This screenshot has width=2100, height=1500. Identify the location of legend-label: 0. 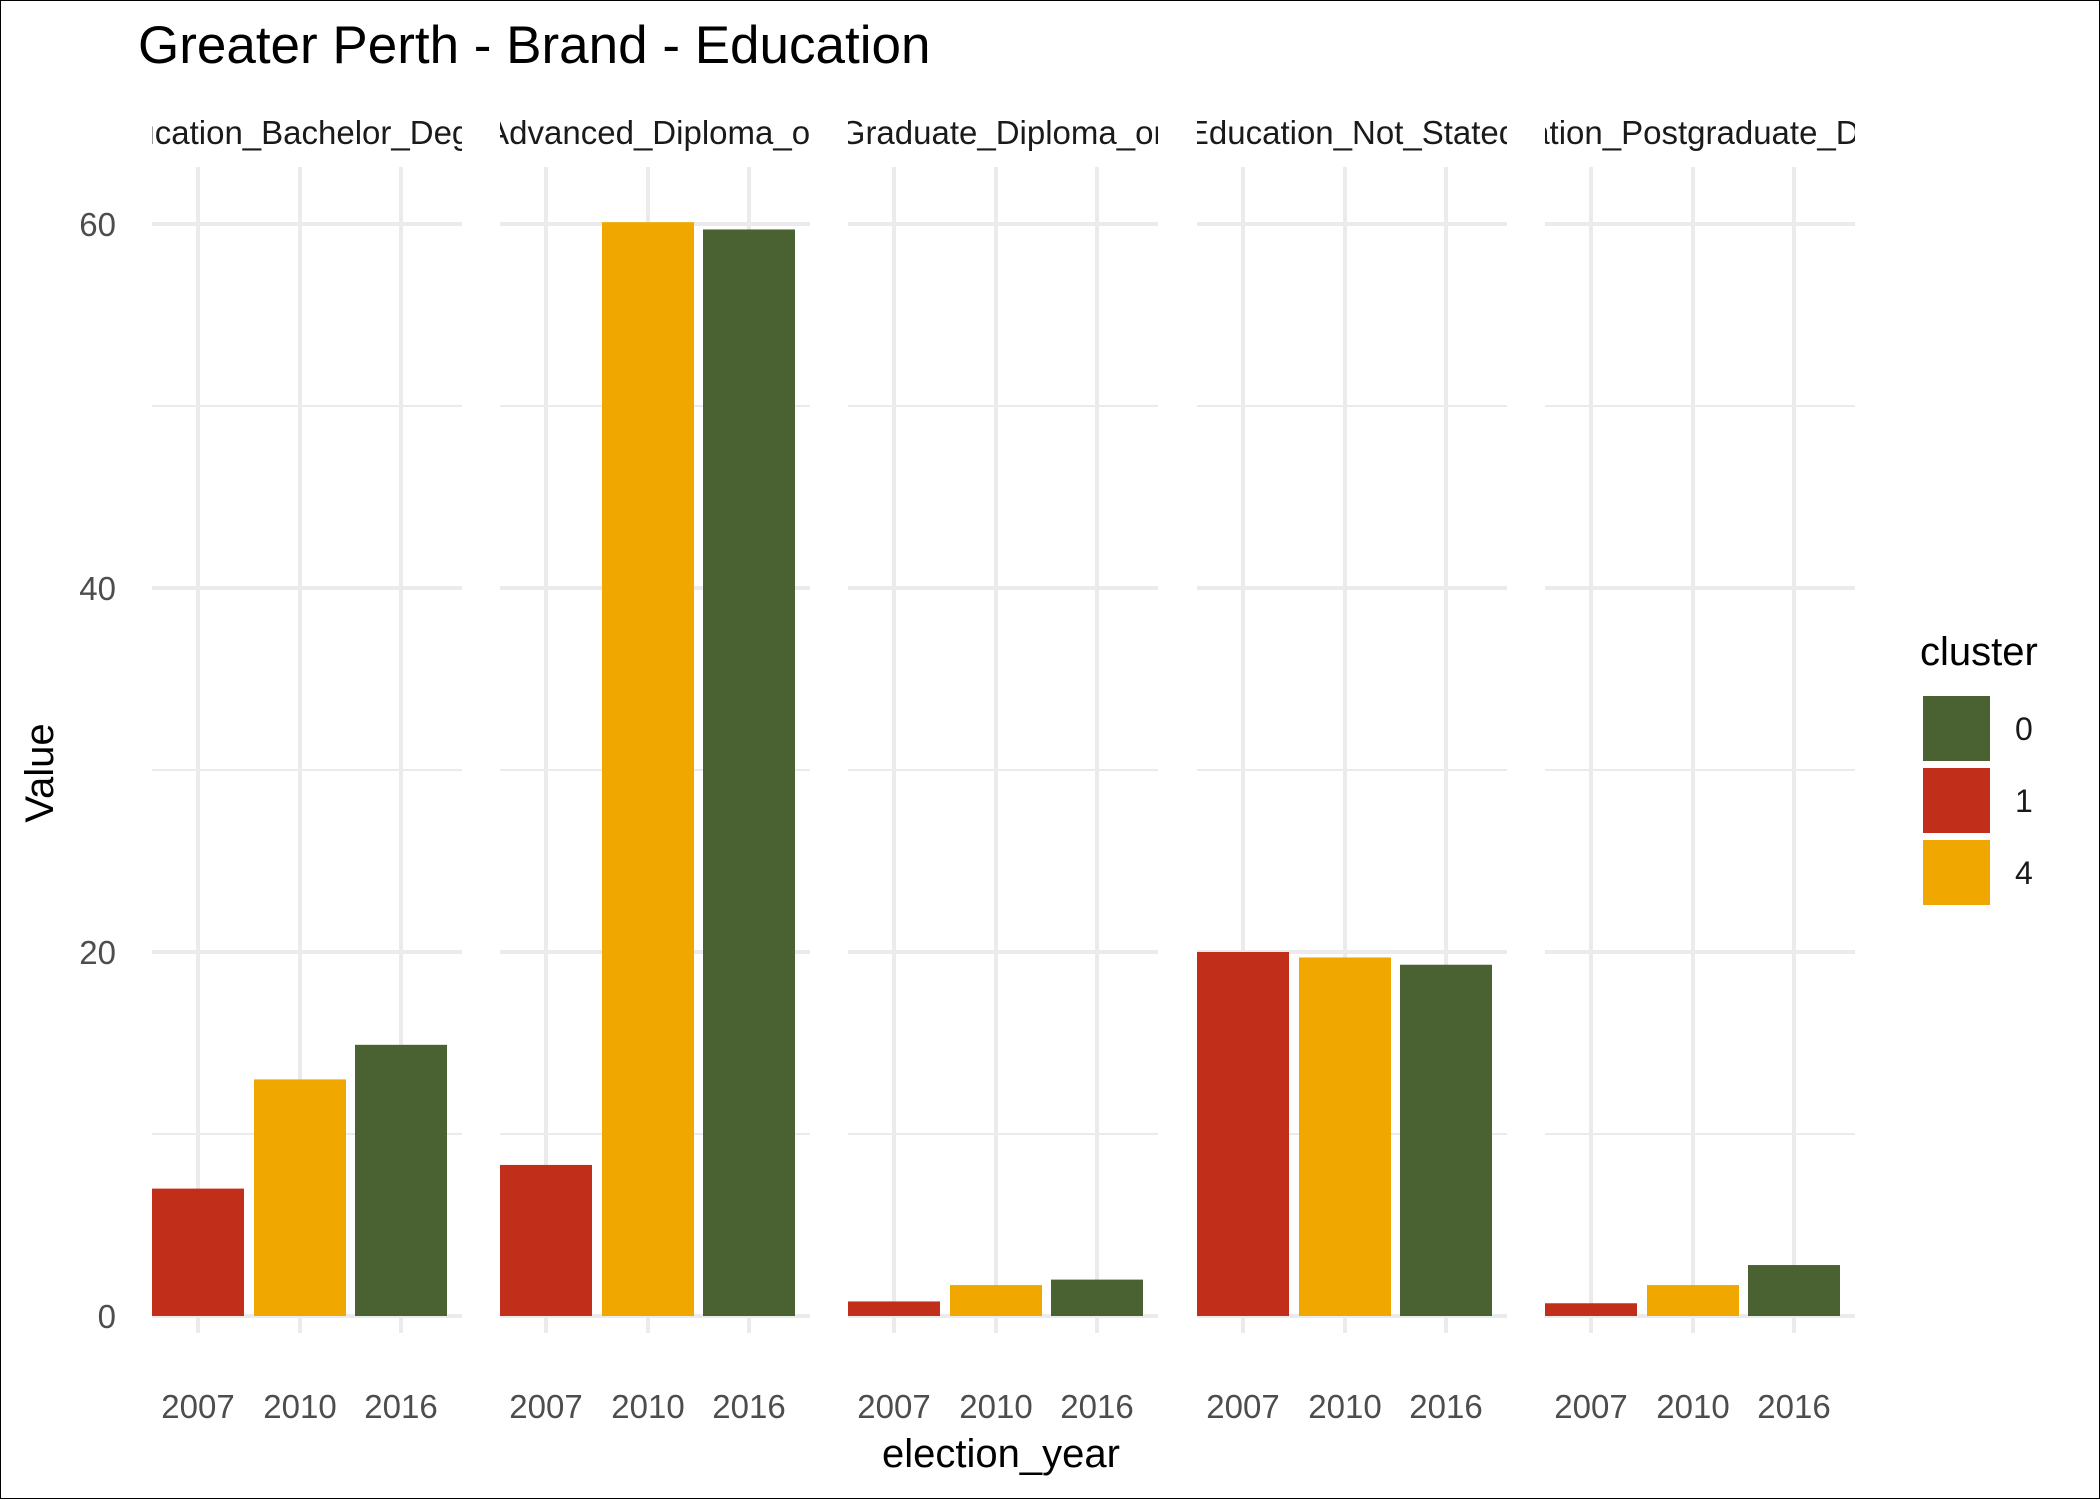
(2024, 729).